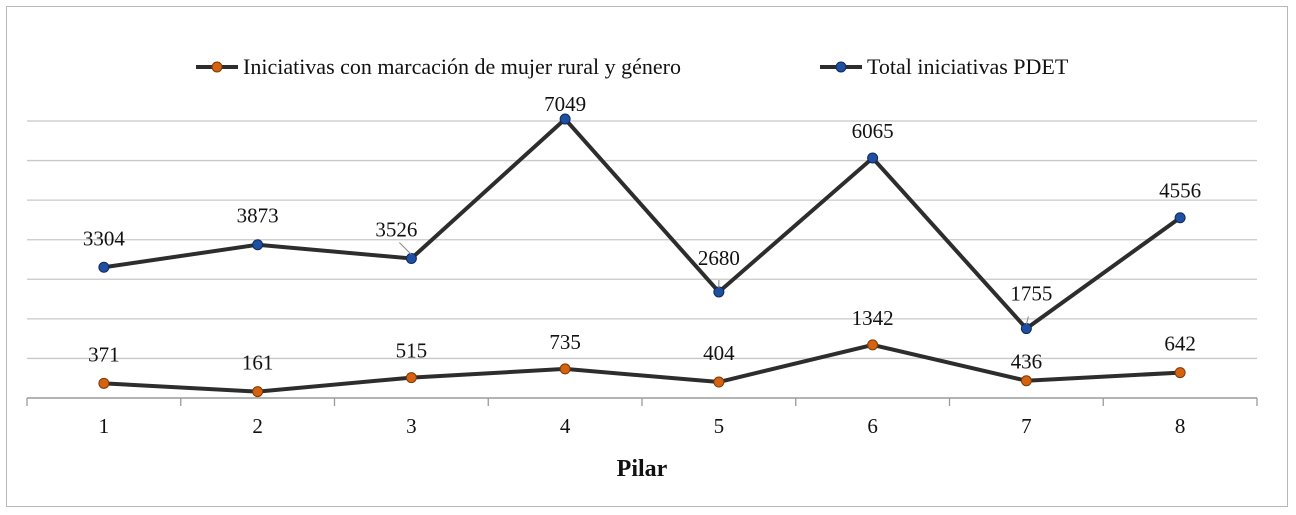 This screenshot has width=1296, height=515. What do you see at coordinates (1180, 191) in the screenshot?
I see `data-label: 4556` at bounding box center [1180, 191].